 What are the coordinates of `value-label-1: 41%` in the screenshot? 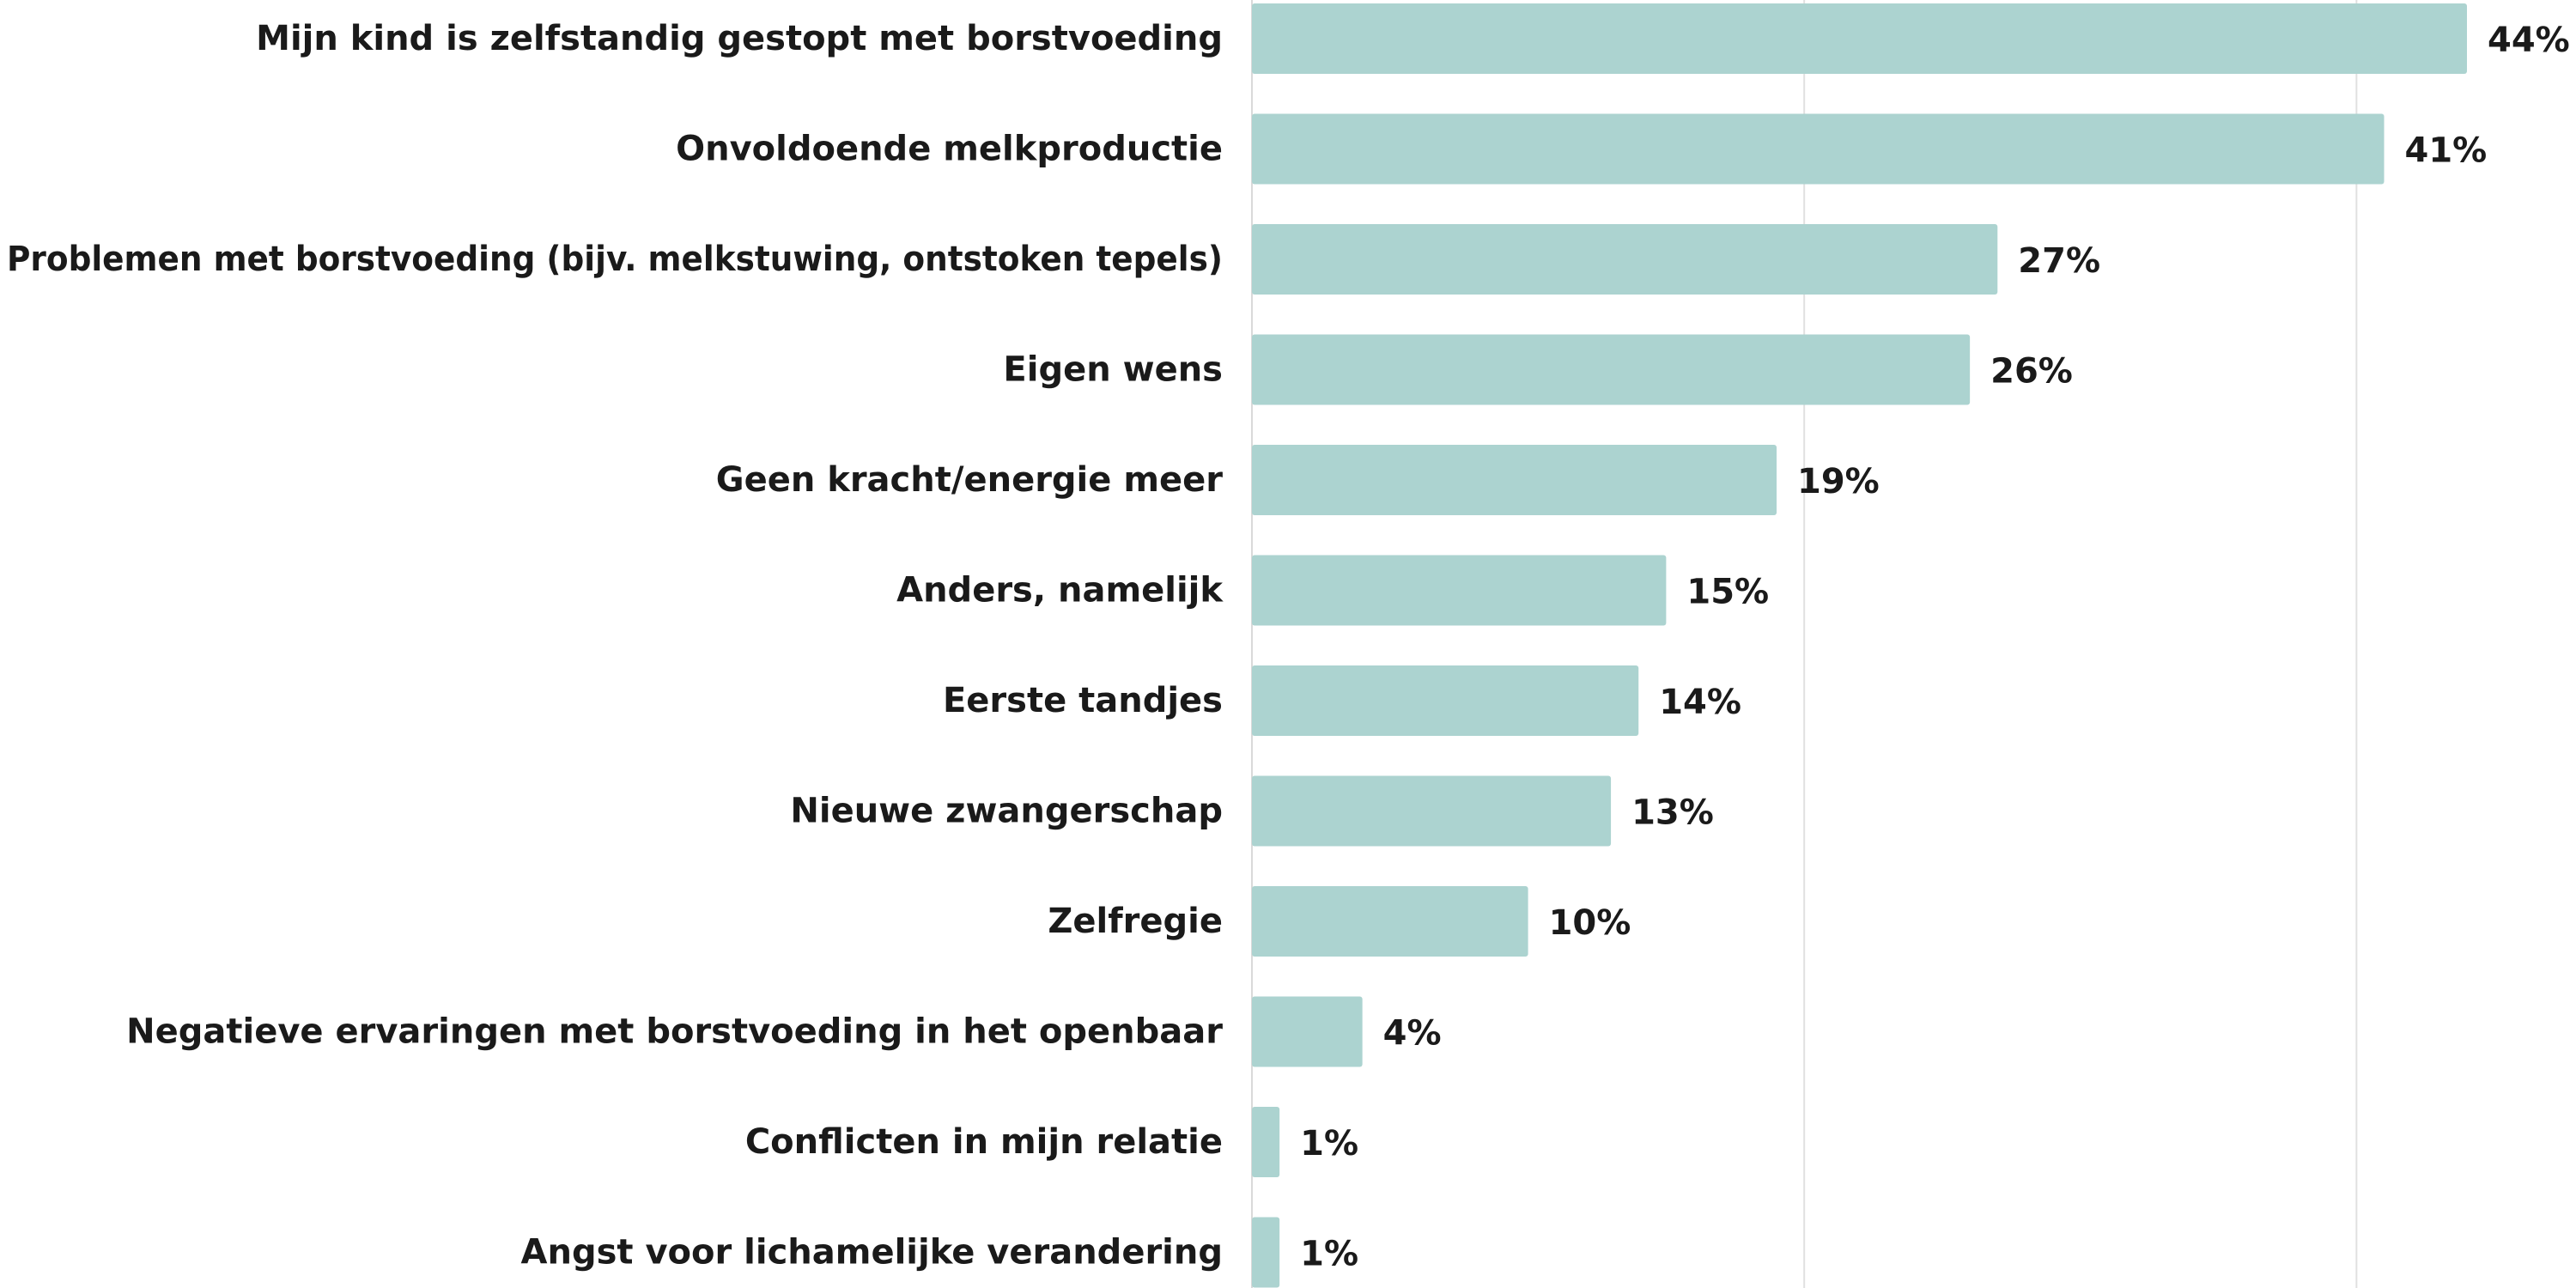 It's located at (2446, 151).